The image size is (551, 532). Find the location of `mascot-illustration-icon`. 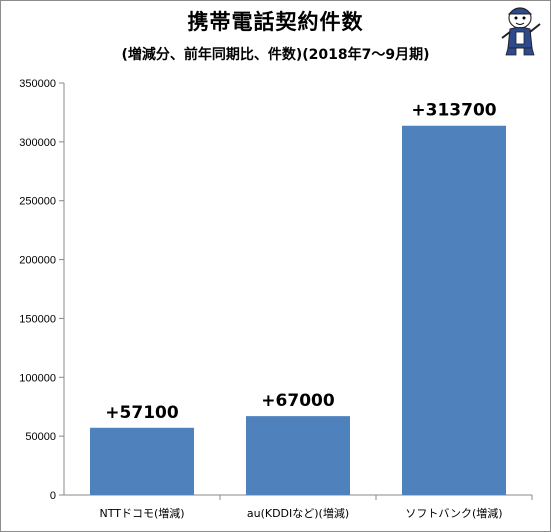

mascot-illustration-icon is located at coordinates (521, 31).